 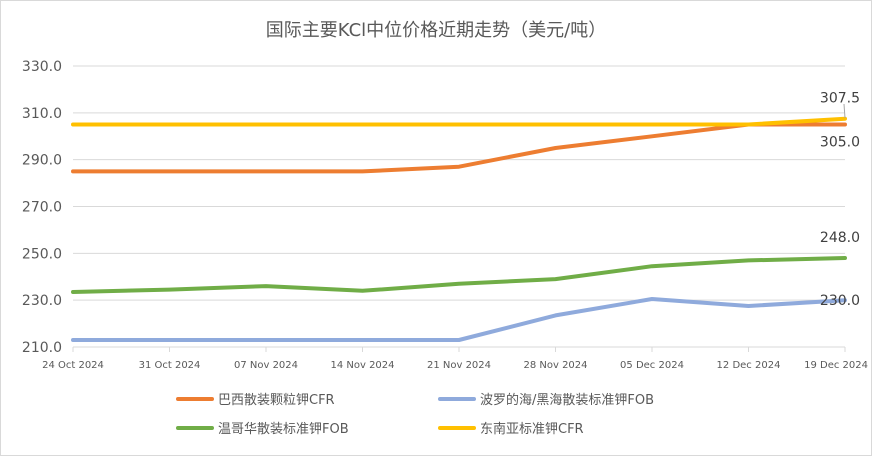 I want to click on data-label: 305.0, so click(x=840, y=143).